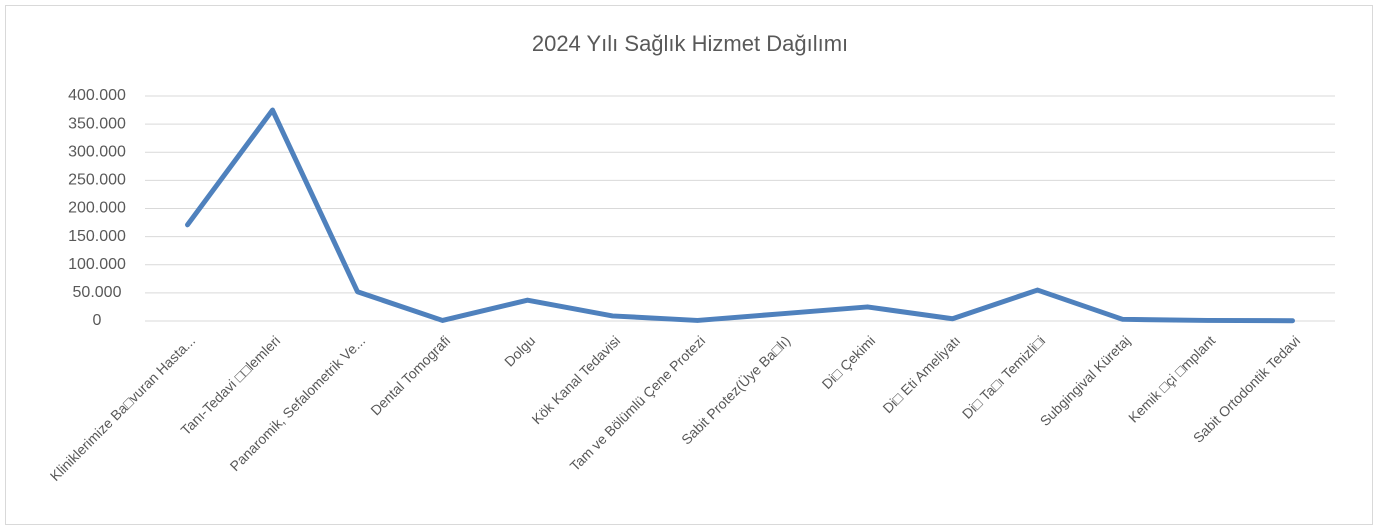 This screenshot has width=1381, height=531. I want to click on y-tick-label: 300.000, so click(97, 151).